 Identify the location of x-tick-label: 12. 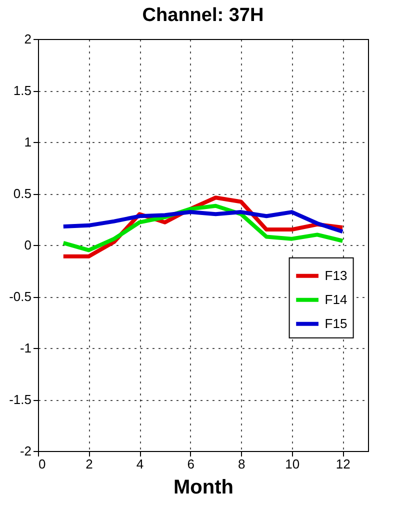
(343, 464).